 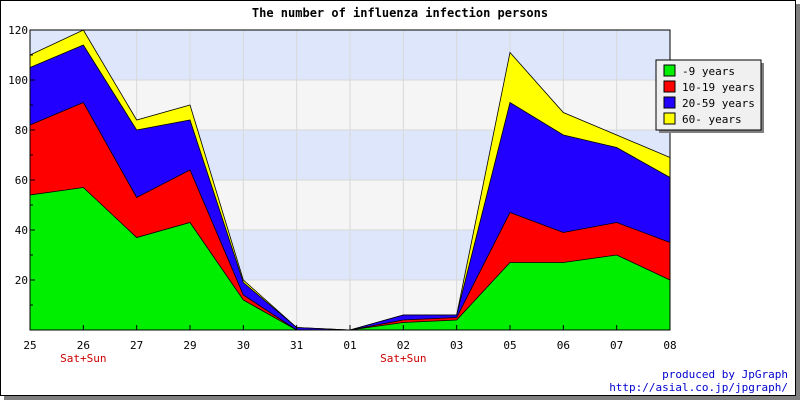 I want to click on x-tick-label: 07, so click(x=616, y=345).